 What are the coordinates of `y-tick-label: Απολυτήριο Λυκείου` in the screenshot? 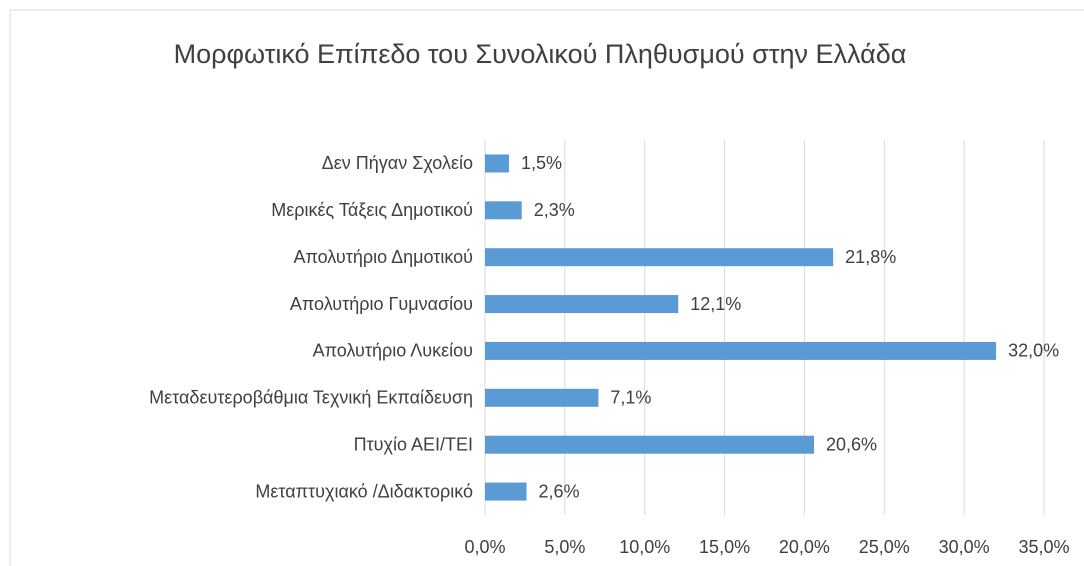 It's located at (393, 351).